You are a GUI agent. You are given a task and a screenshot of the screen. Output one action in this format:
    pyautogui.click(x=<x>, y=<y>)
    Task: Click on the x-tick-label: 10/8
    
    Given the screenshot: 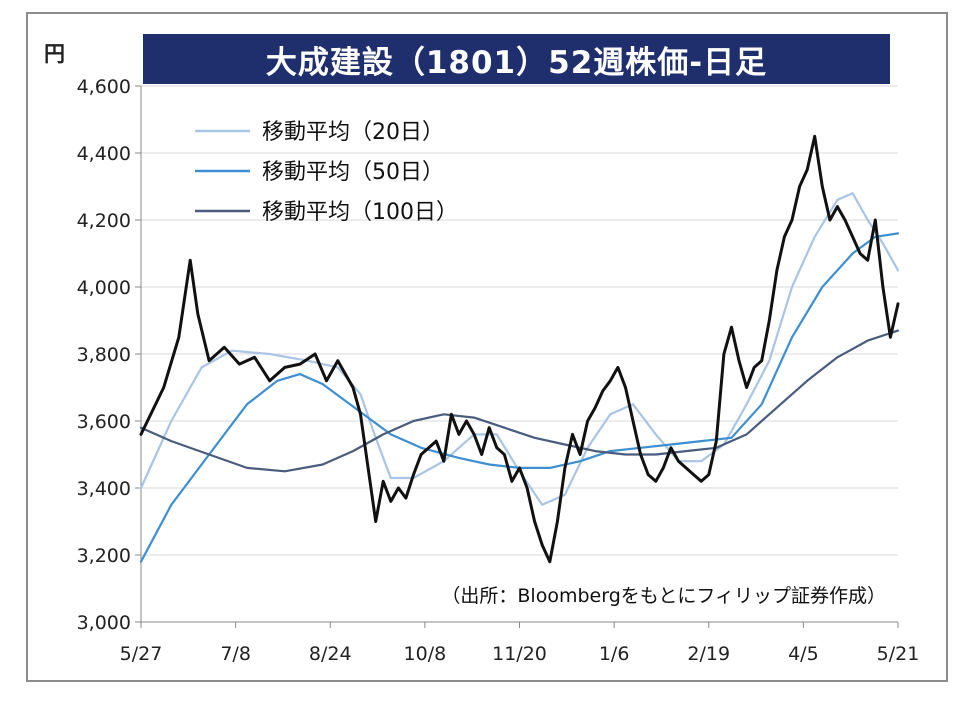 What is the action you would take?
    pyautogui.click(x=425, y=654)
    